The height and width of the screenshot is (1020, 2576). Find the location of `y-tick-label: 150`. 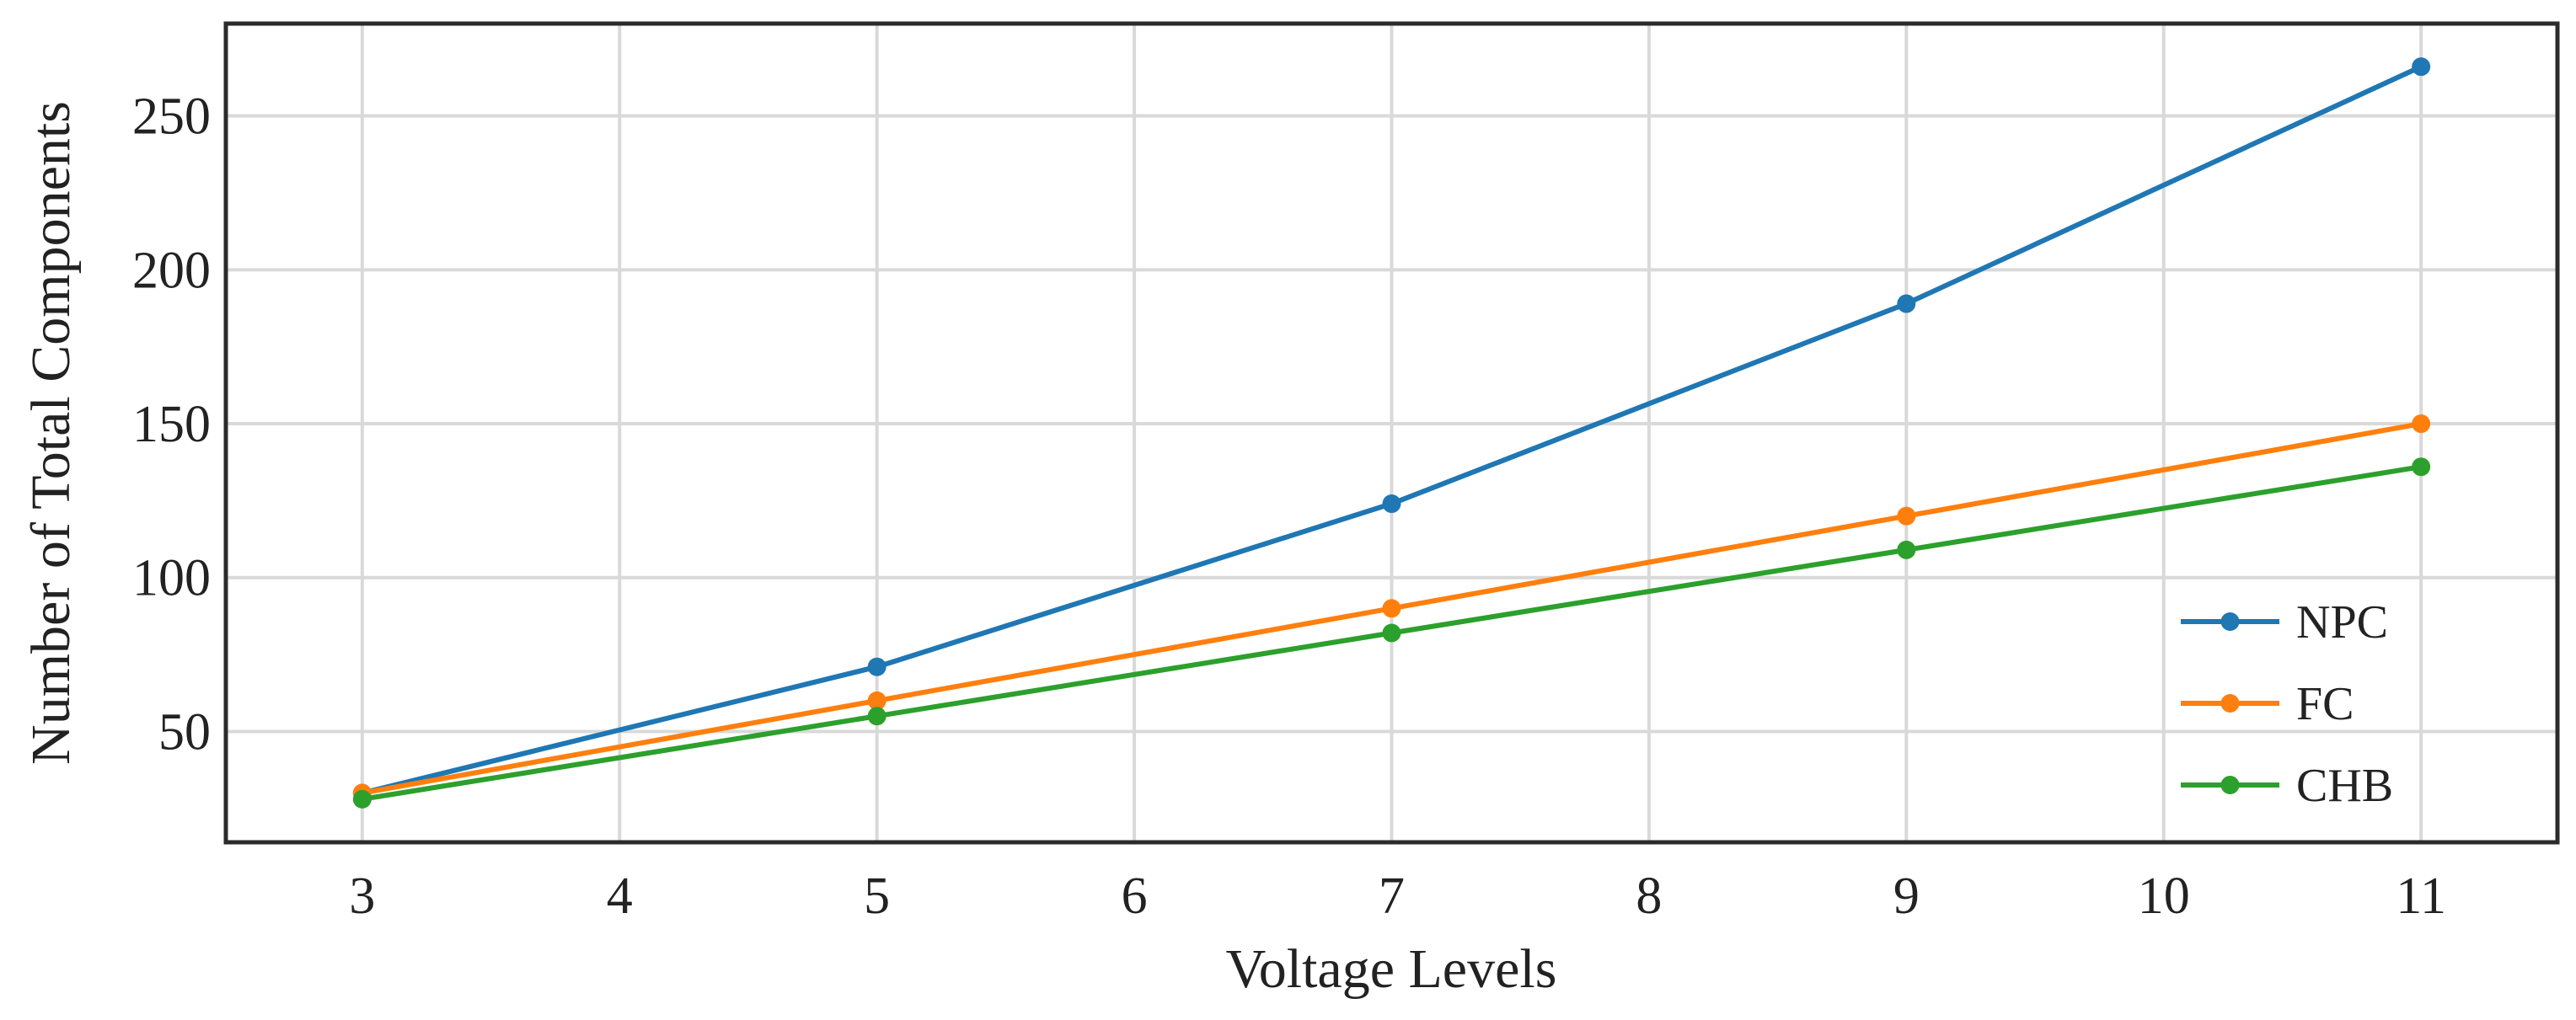

y-tick-label: 150 is located at coordinates (172, 424).